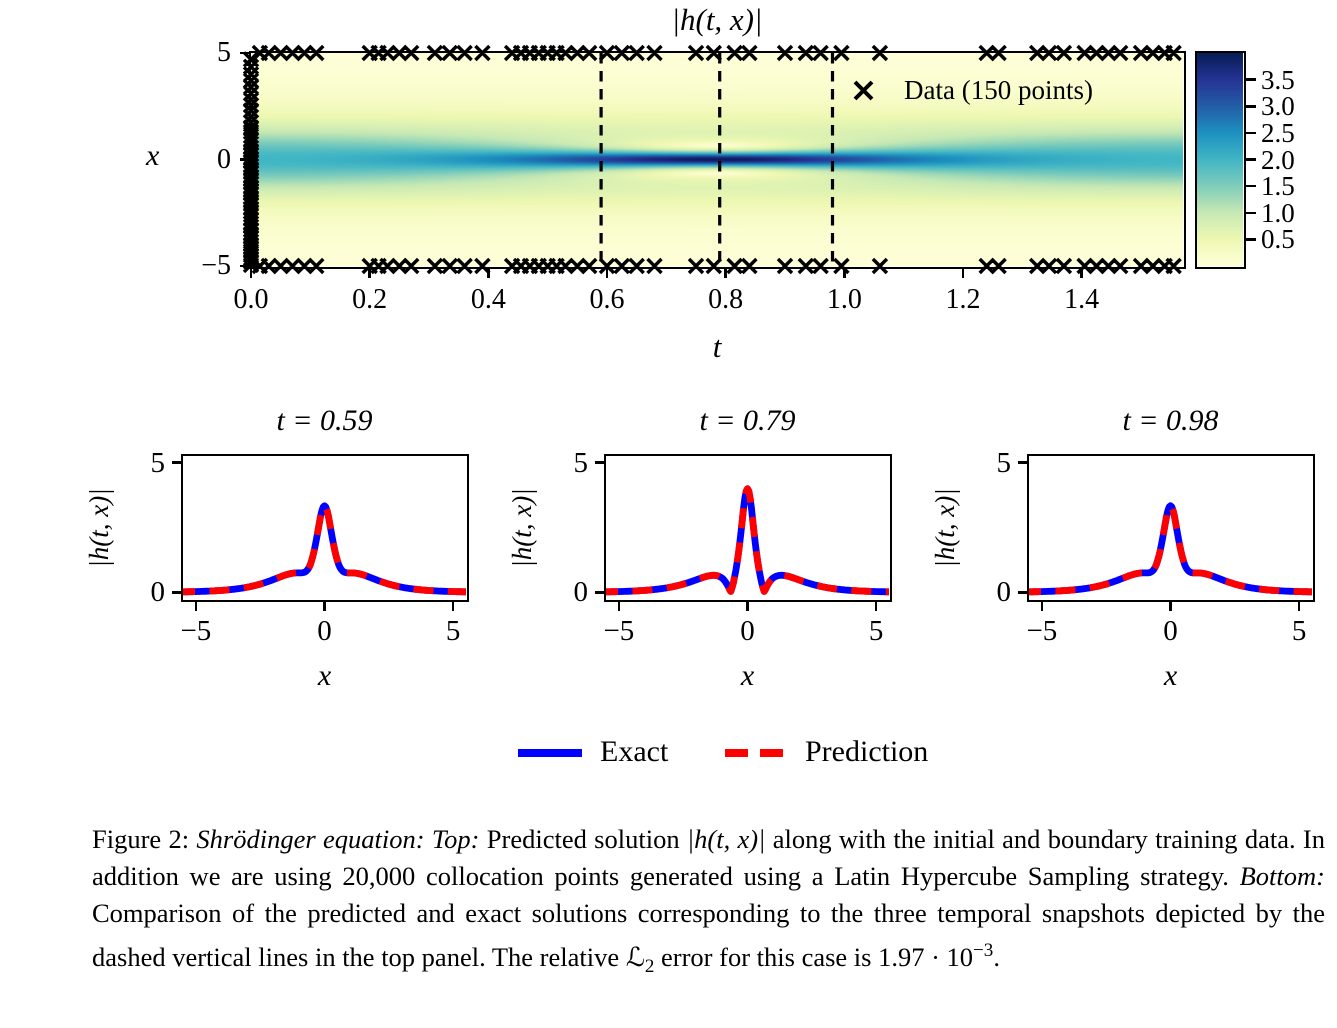 The height and width of the screenshot is (1028, 1337). What do you see at coordinates (998, 90) in the screenshot?
I see `heatmap-legend-label: Data (150 points)` at bounding box center [998, 90].